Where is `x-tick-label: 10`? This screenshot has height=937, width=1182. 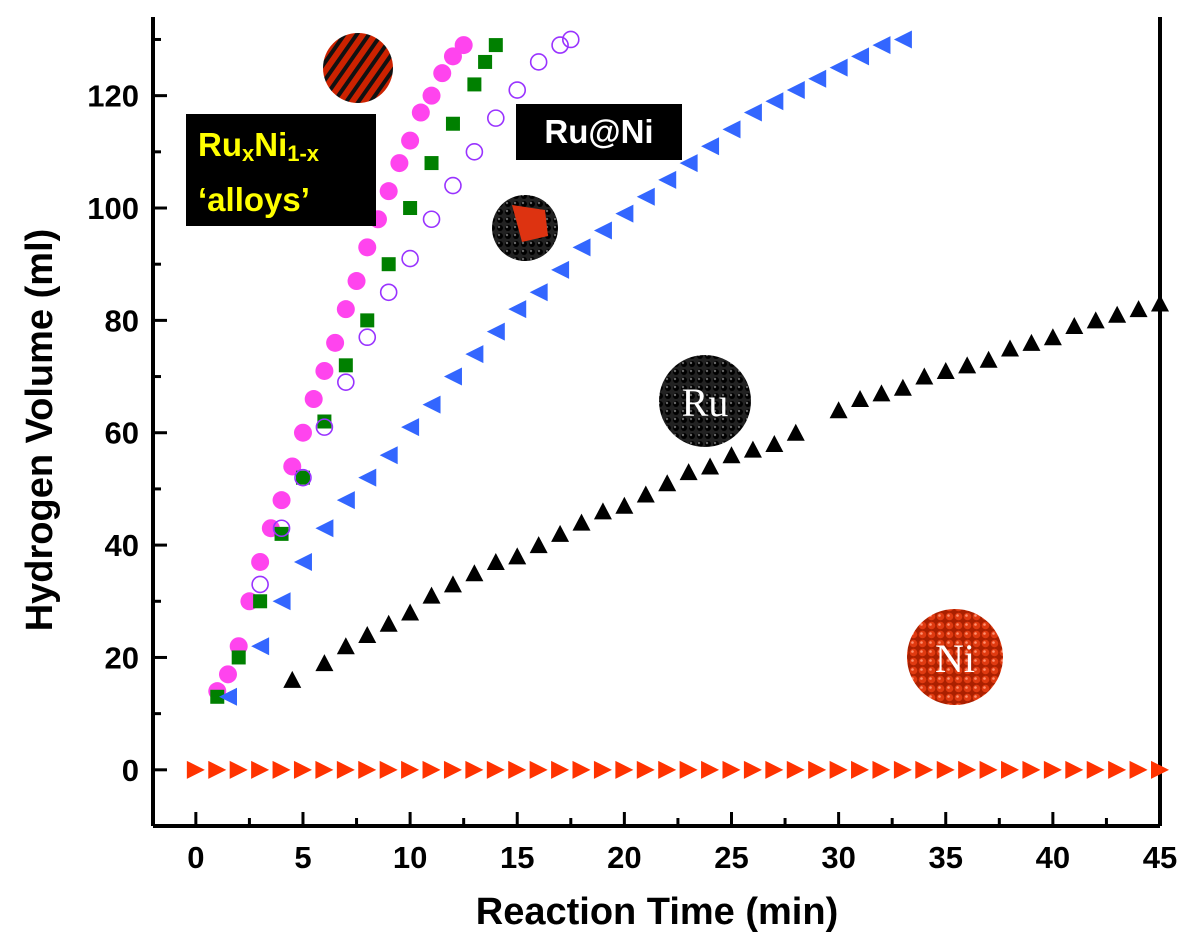
x-tick-label: 10 is located at coordinates (410, 857).